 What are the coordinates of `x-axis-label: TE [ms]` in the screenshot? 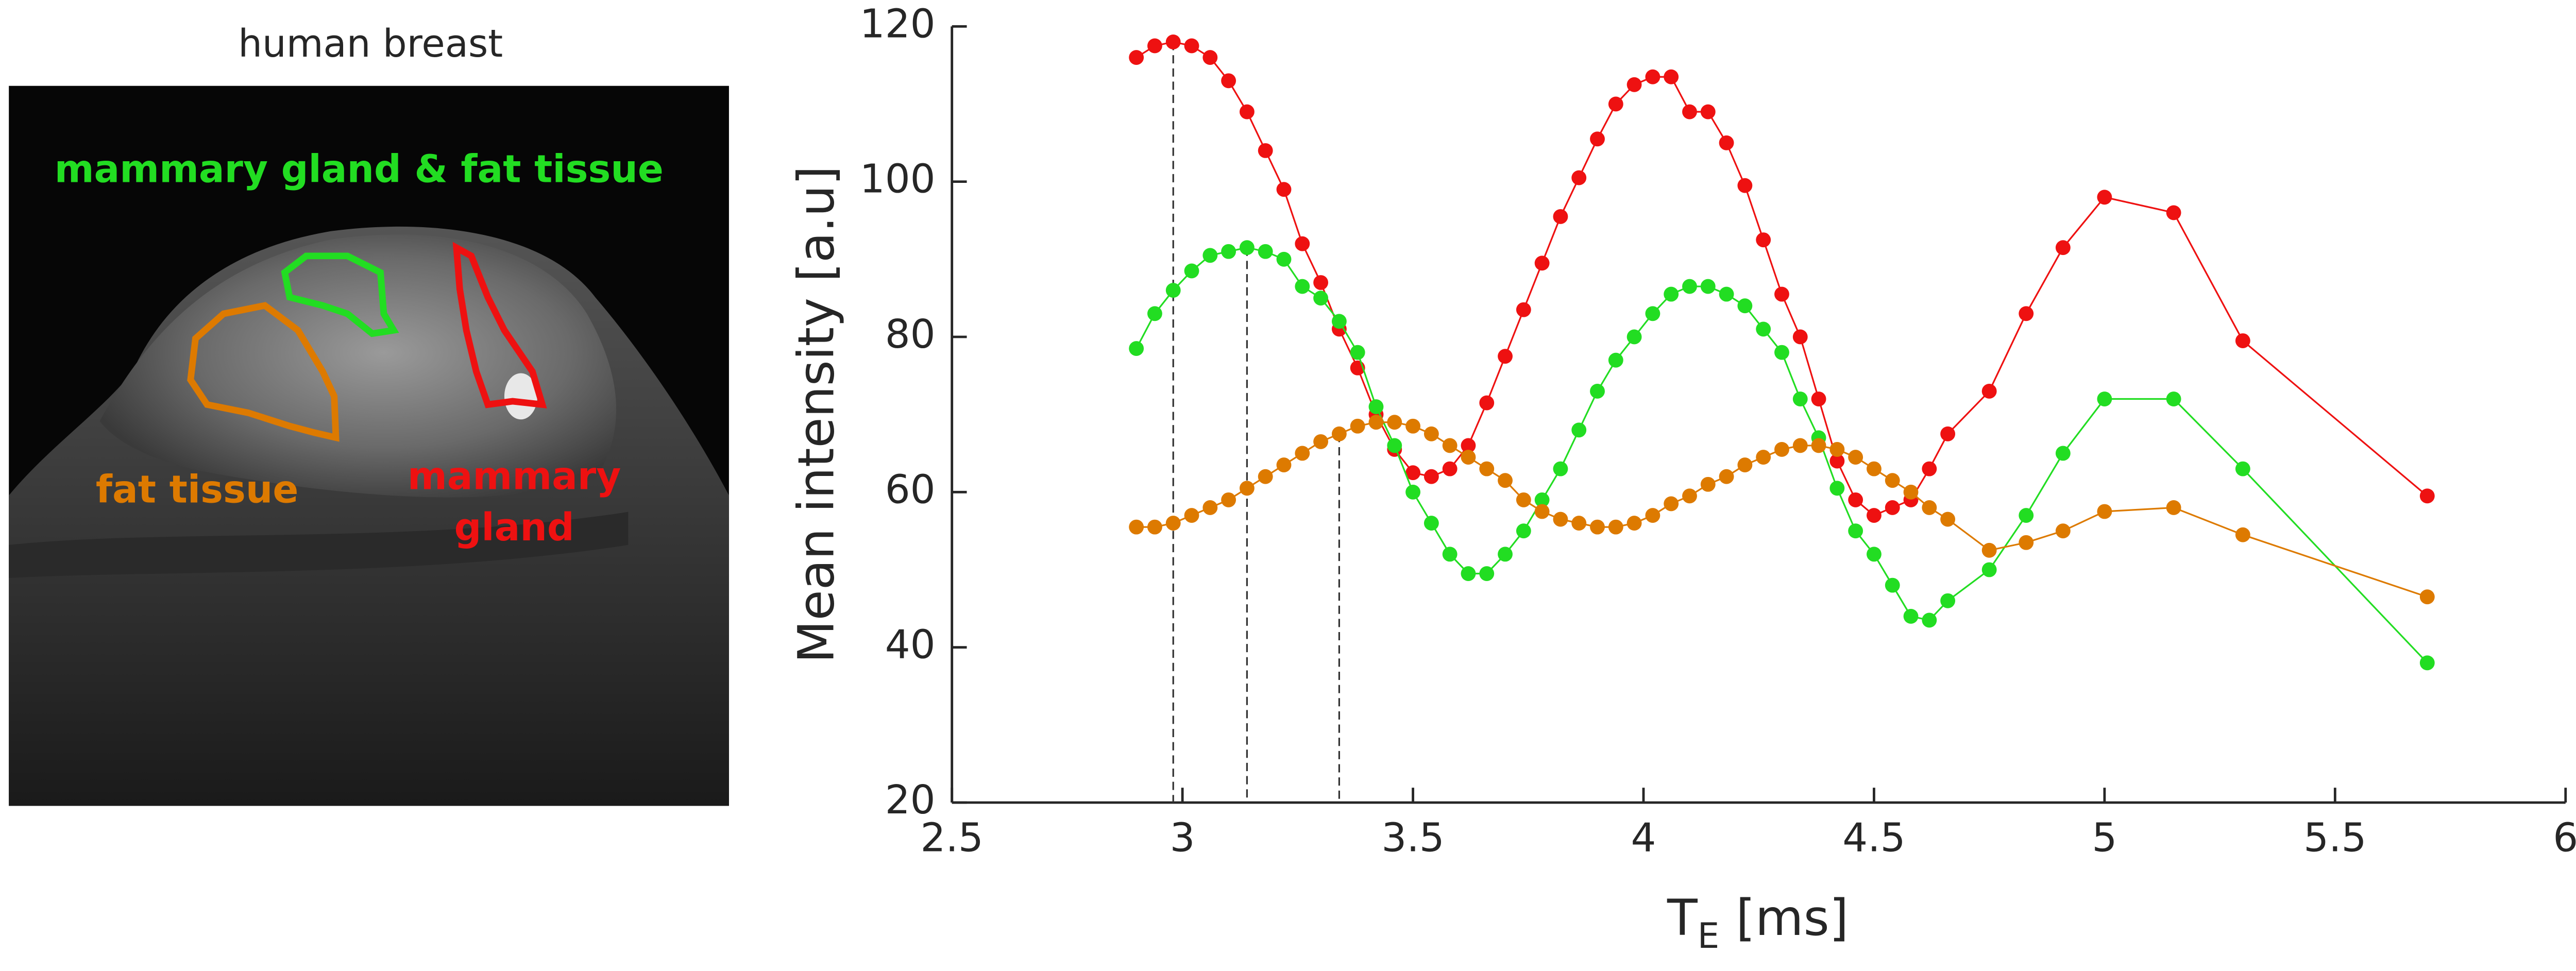 It's located at (1758, 922).